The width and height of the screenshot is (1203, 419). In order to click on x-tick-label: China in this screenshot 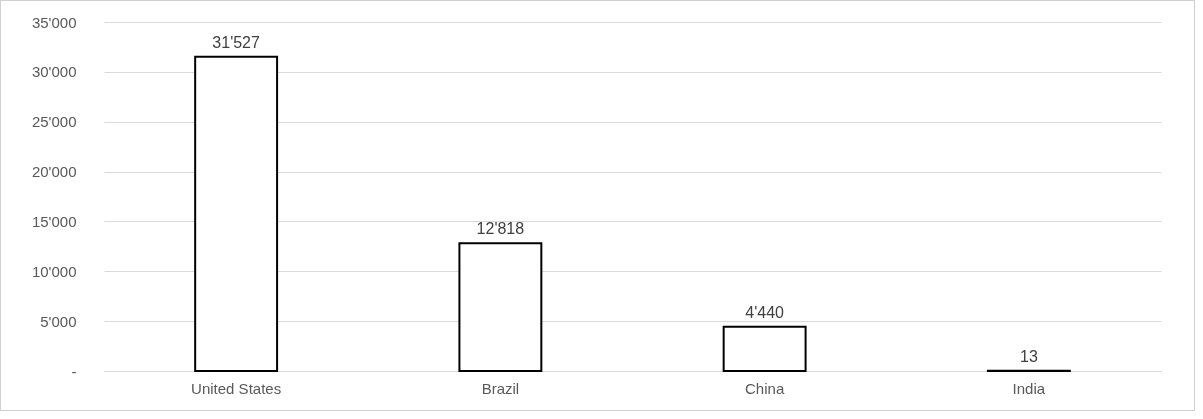, I will do `click(765, 388)`.